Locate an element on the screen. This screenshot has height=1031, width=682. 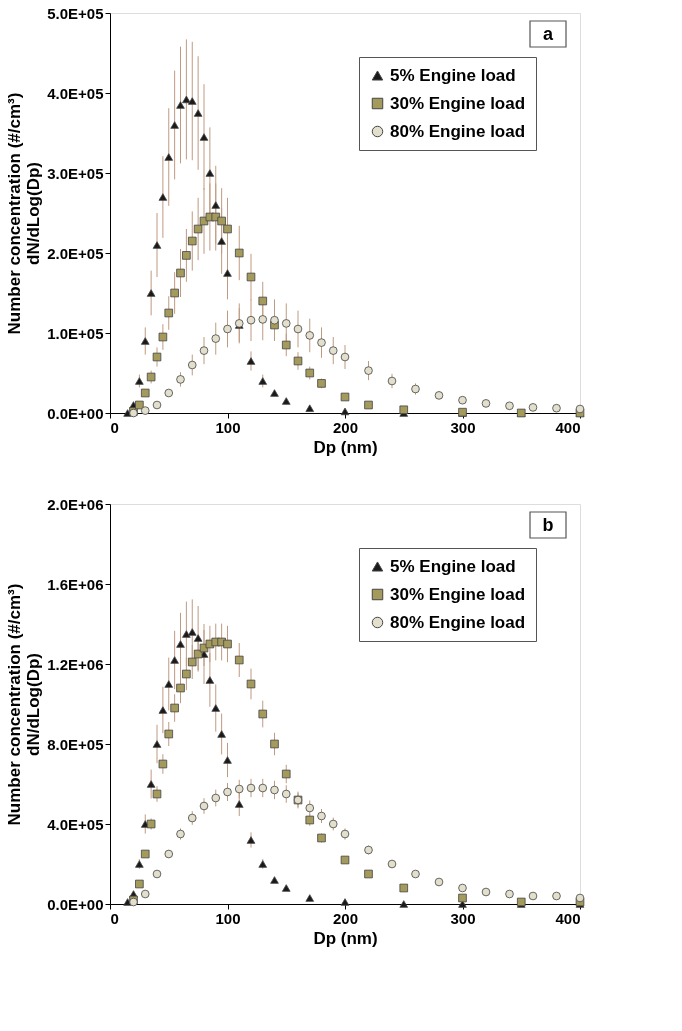
y-tick-label: 1.6E+06 is located at coordinates (75, 584).